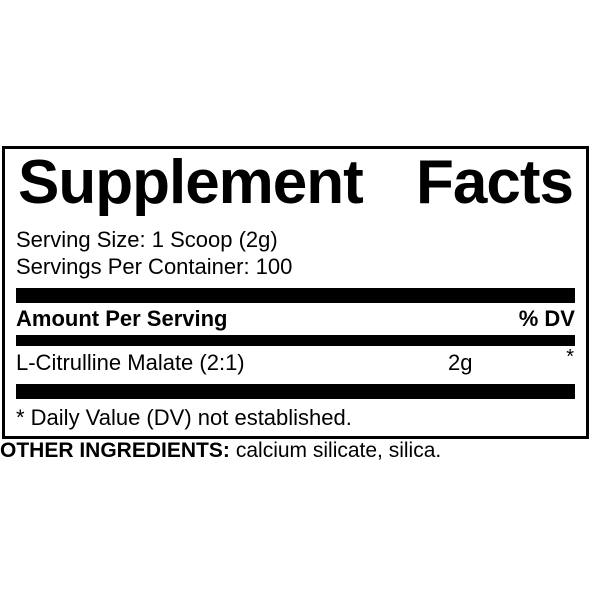 This screenshot has width=600, height=600. Describe the element at coordinates (295, 361) in the screenshot. I see `ingredient-row: L-Citrulline Malate (2:1) 2g *` at that location.